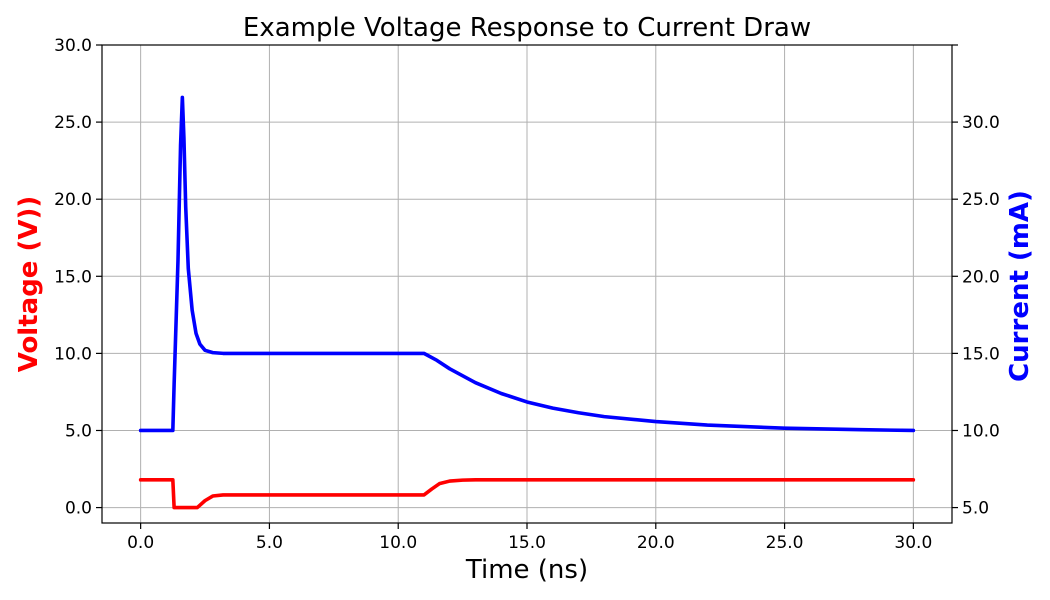  What do you see at coordinates (981, 431) in the screenshot?
I see `y-right-tick-label: 10.0` at bounding box center [981, 431].